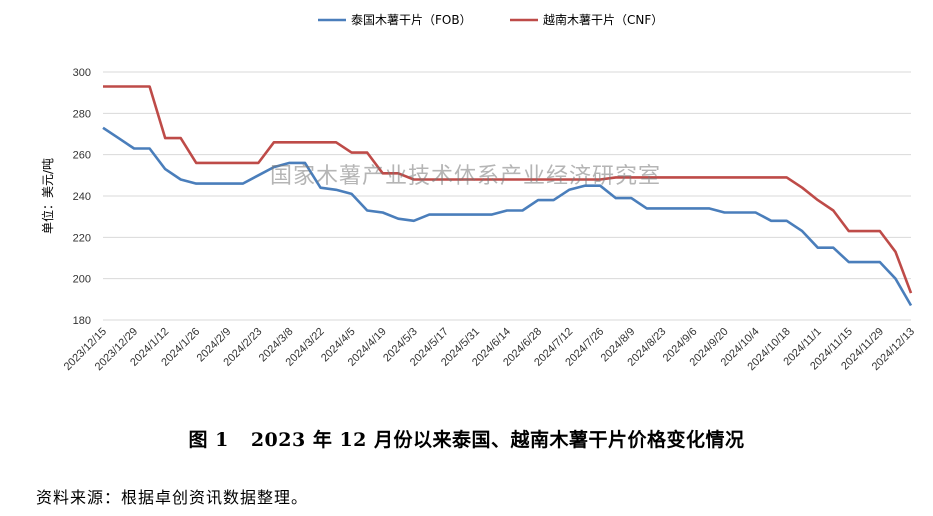 The width and height of the screenshot is (933, 516). Describe the element at coordinates (603, 19) in the screenshot. I see `legend-label-2: 越南木薯干片（CNF）` at that location.